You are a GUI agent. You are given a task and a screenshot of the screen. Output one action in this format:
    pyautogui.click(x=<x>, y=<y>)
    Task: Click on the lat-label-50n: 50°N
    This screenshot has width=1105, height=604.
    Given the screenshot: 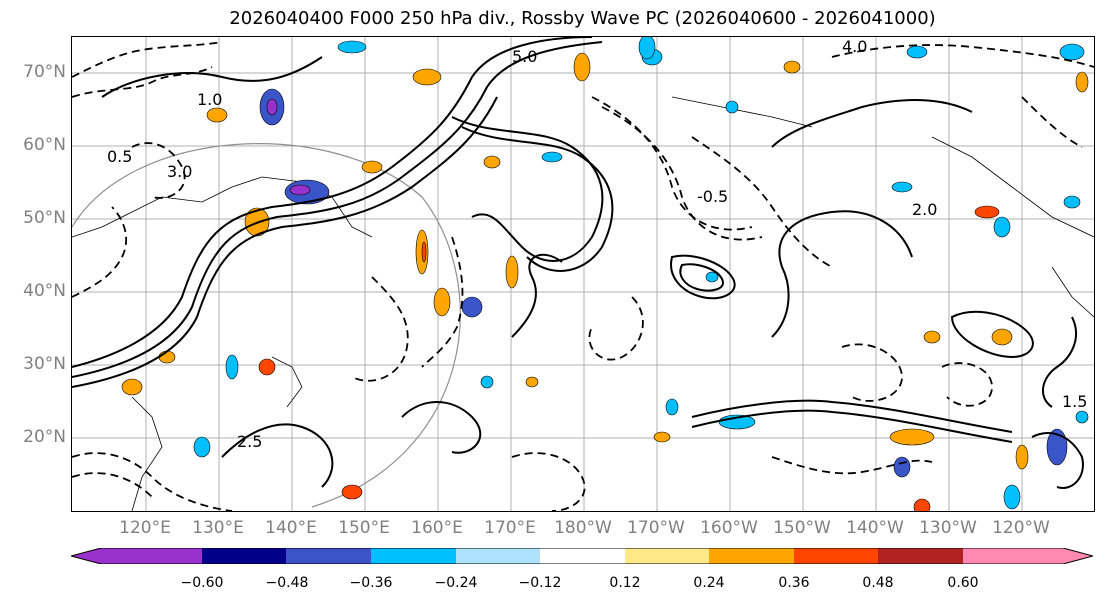 What is the action you would take?
    pyautogui.click(x=44, y=218)
    